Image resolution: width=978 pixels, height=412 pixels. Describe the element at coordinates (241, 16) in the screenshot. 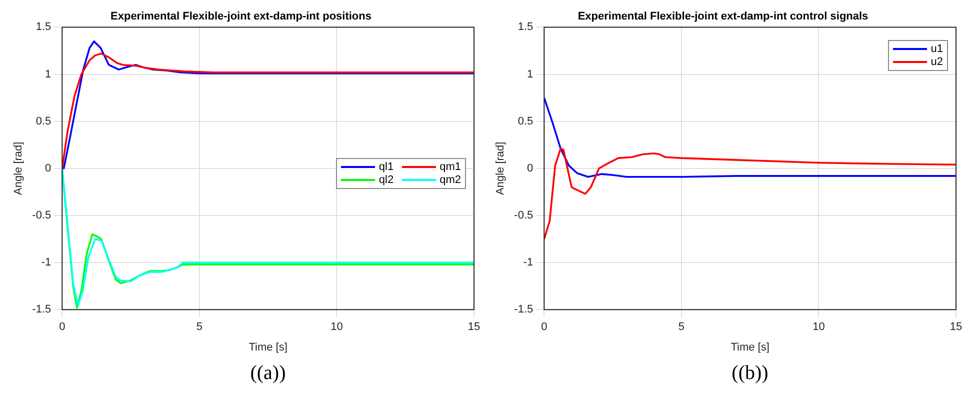

I see `chart-title: Experimental Flexible-joint ext-damp-int positions` at that location.